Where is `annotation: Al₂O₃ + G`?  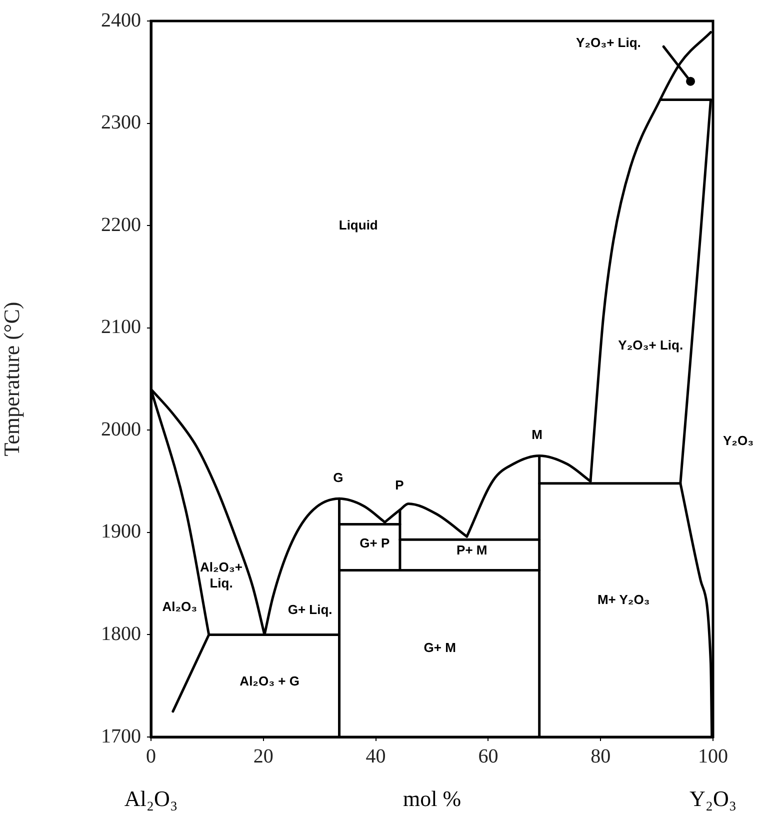
annotation: Al₂O₃ + G is located at coordinates (270, 680).